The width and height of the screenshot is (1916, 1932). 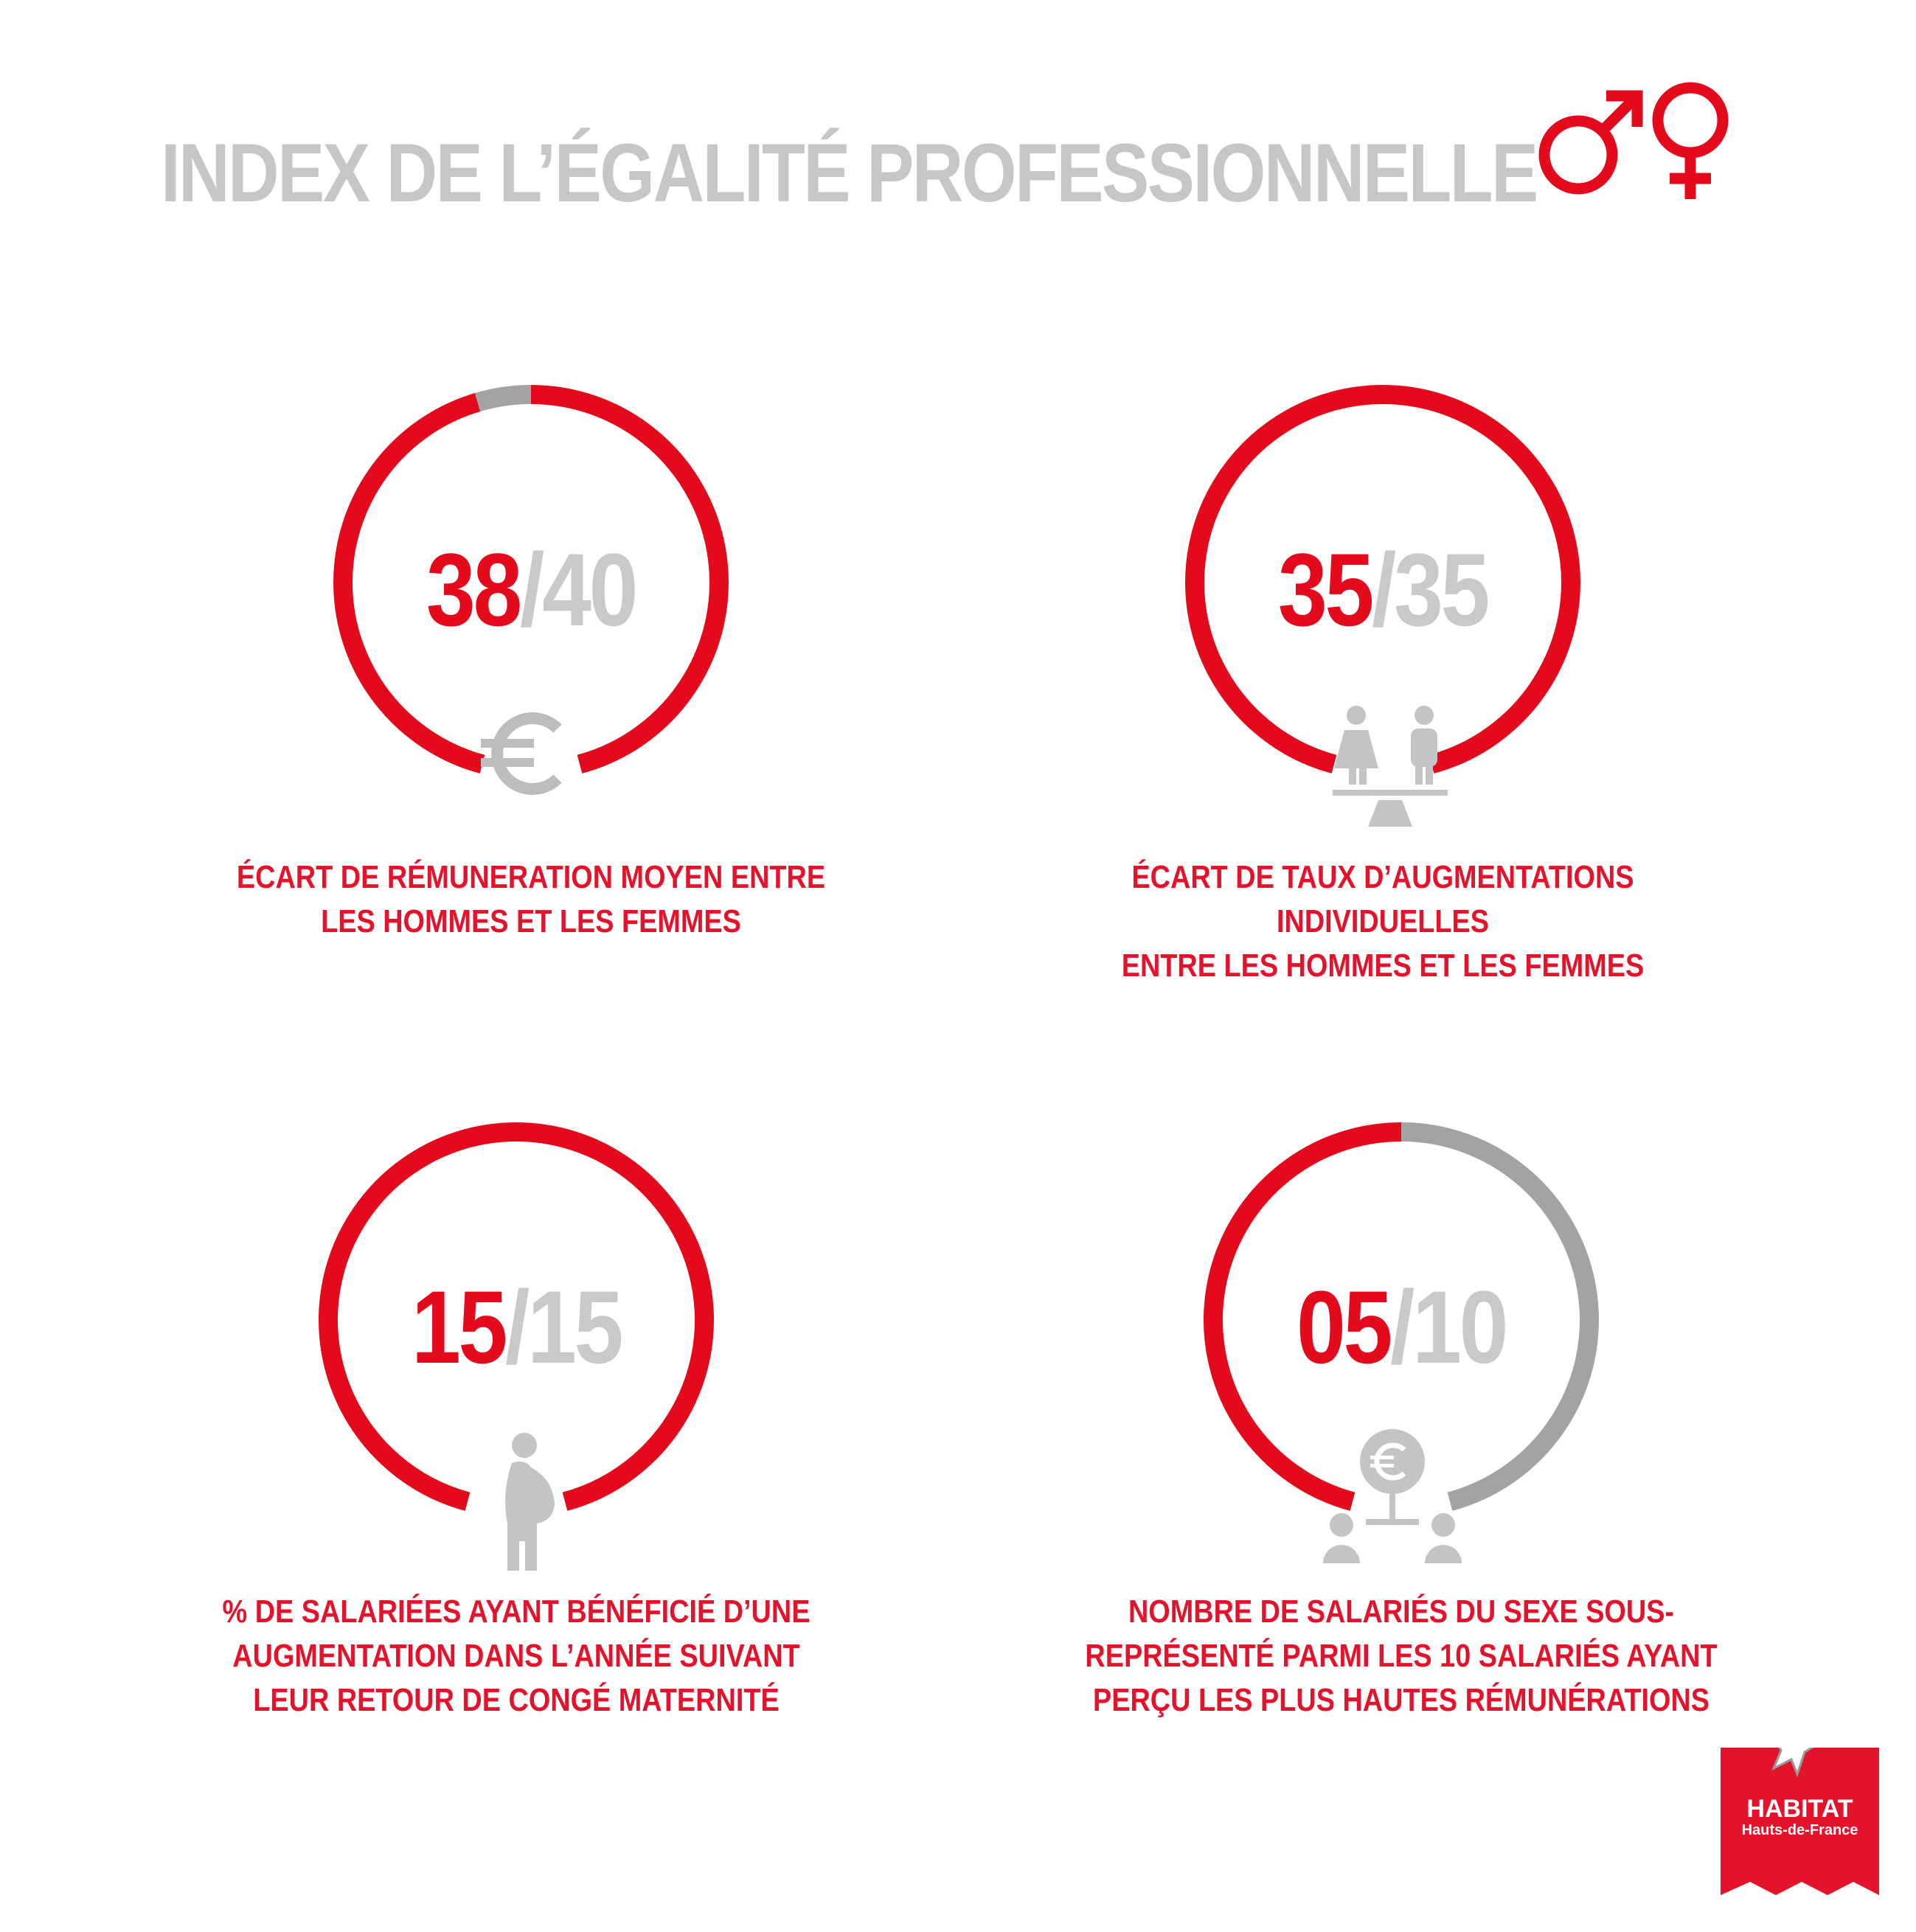 What do you see at coordinates (1800, 1809) in the screenshot?
I see `logo-brand-name: HABITAT` at bounding box center [1800, 1809].